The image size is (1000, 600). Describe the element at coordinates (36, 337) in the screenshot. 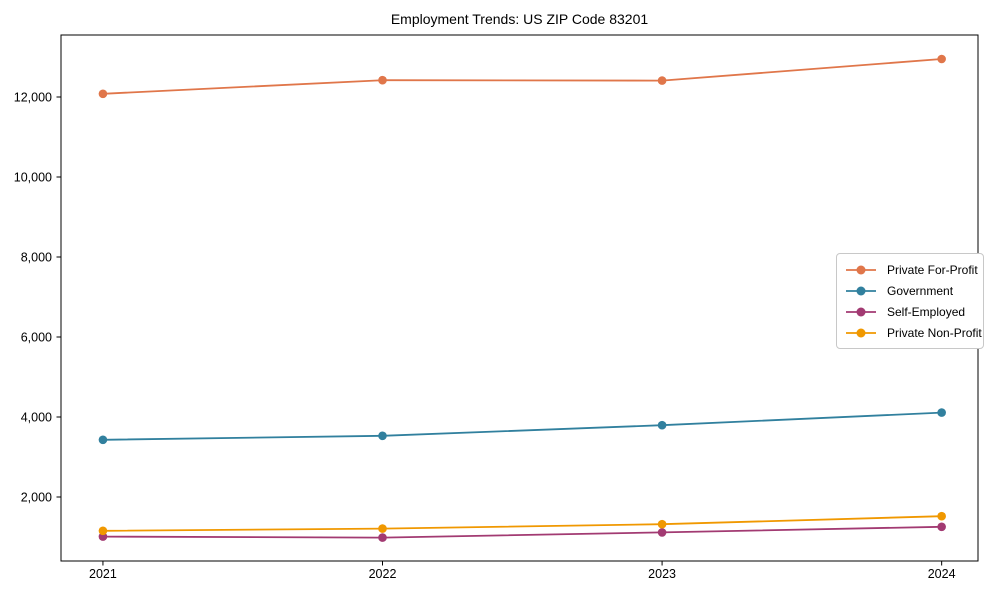

I see `y-tick-label: 6,000` at that location.